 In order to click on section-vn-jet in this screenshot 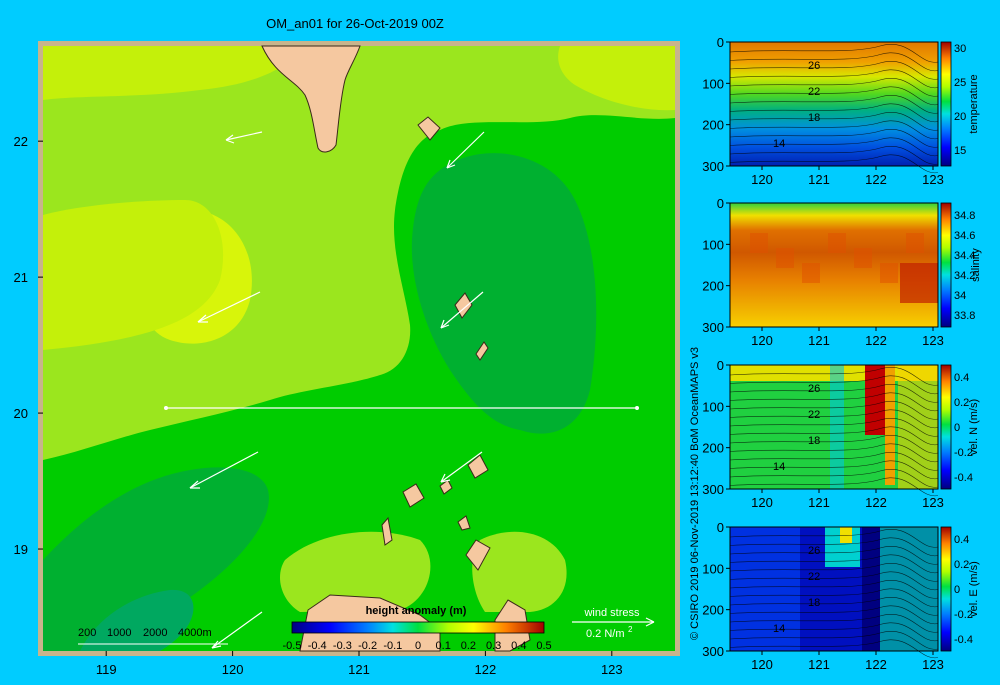, I will do `click(875, 400)`.